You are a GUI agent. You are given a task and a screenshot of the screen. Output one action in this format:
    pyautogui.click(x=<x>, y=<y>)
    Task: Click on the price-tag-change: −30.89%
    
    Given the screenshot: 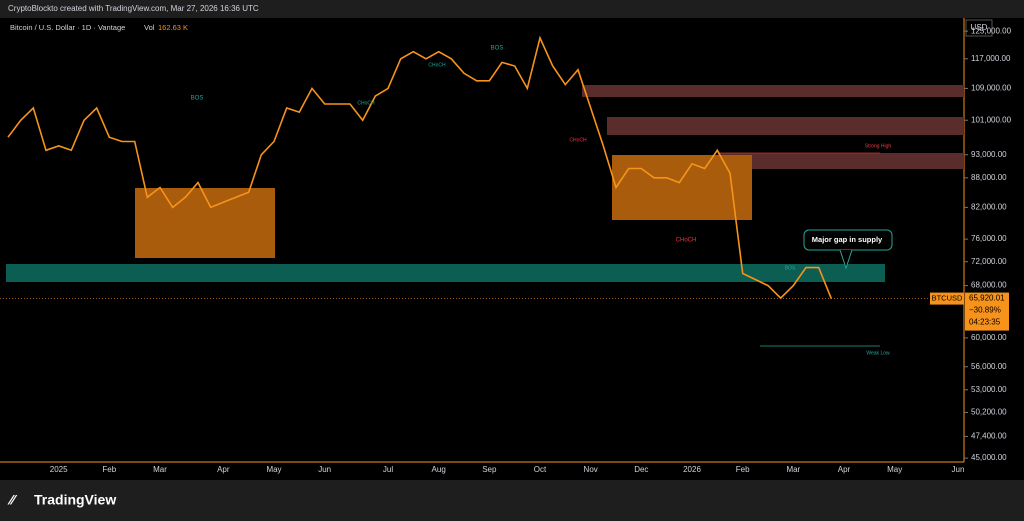 What is the action you would take?
    pyautogui.click(x=985, y=310)
    